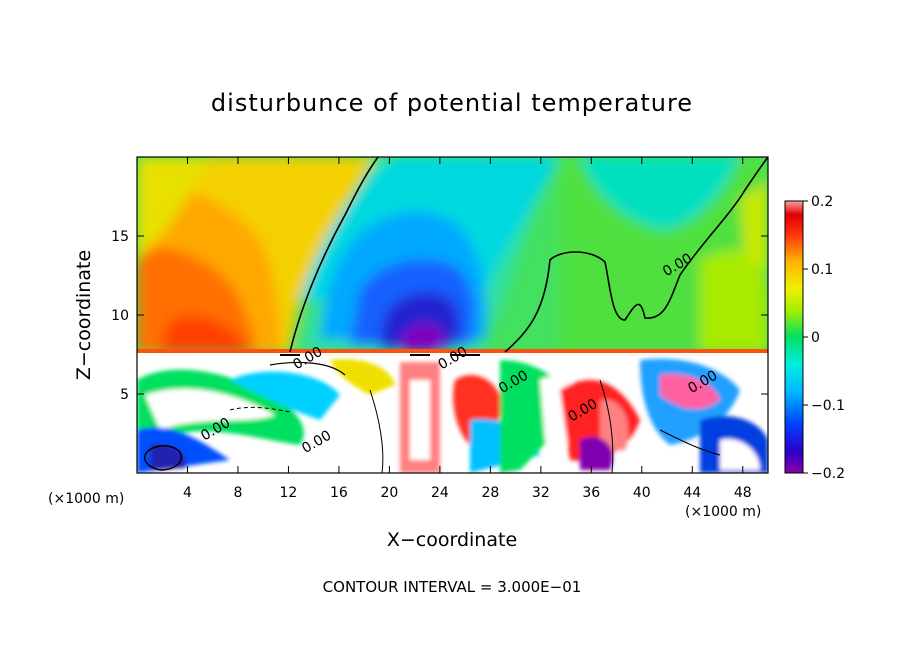 The image size is (904, 654). Describe the element at coordinates (120, 237) in the screenshot. I see `y-tick-label: 15` at that location.